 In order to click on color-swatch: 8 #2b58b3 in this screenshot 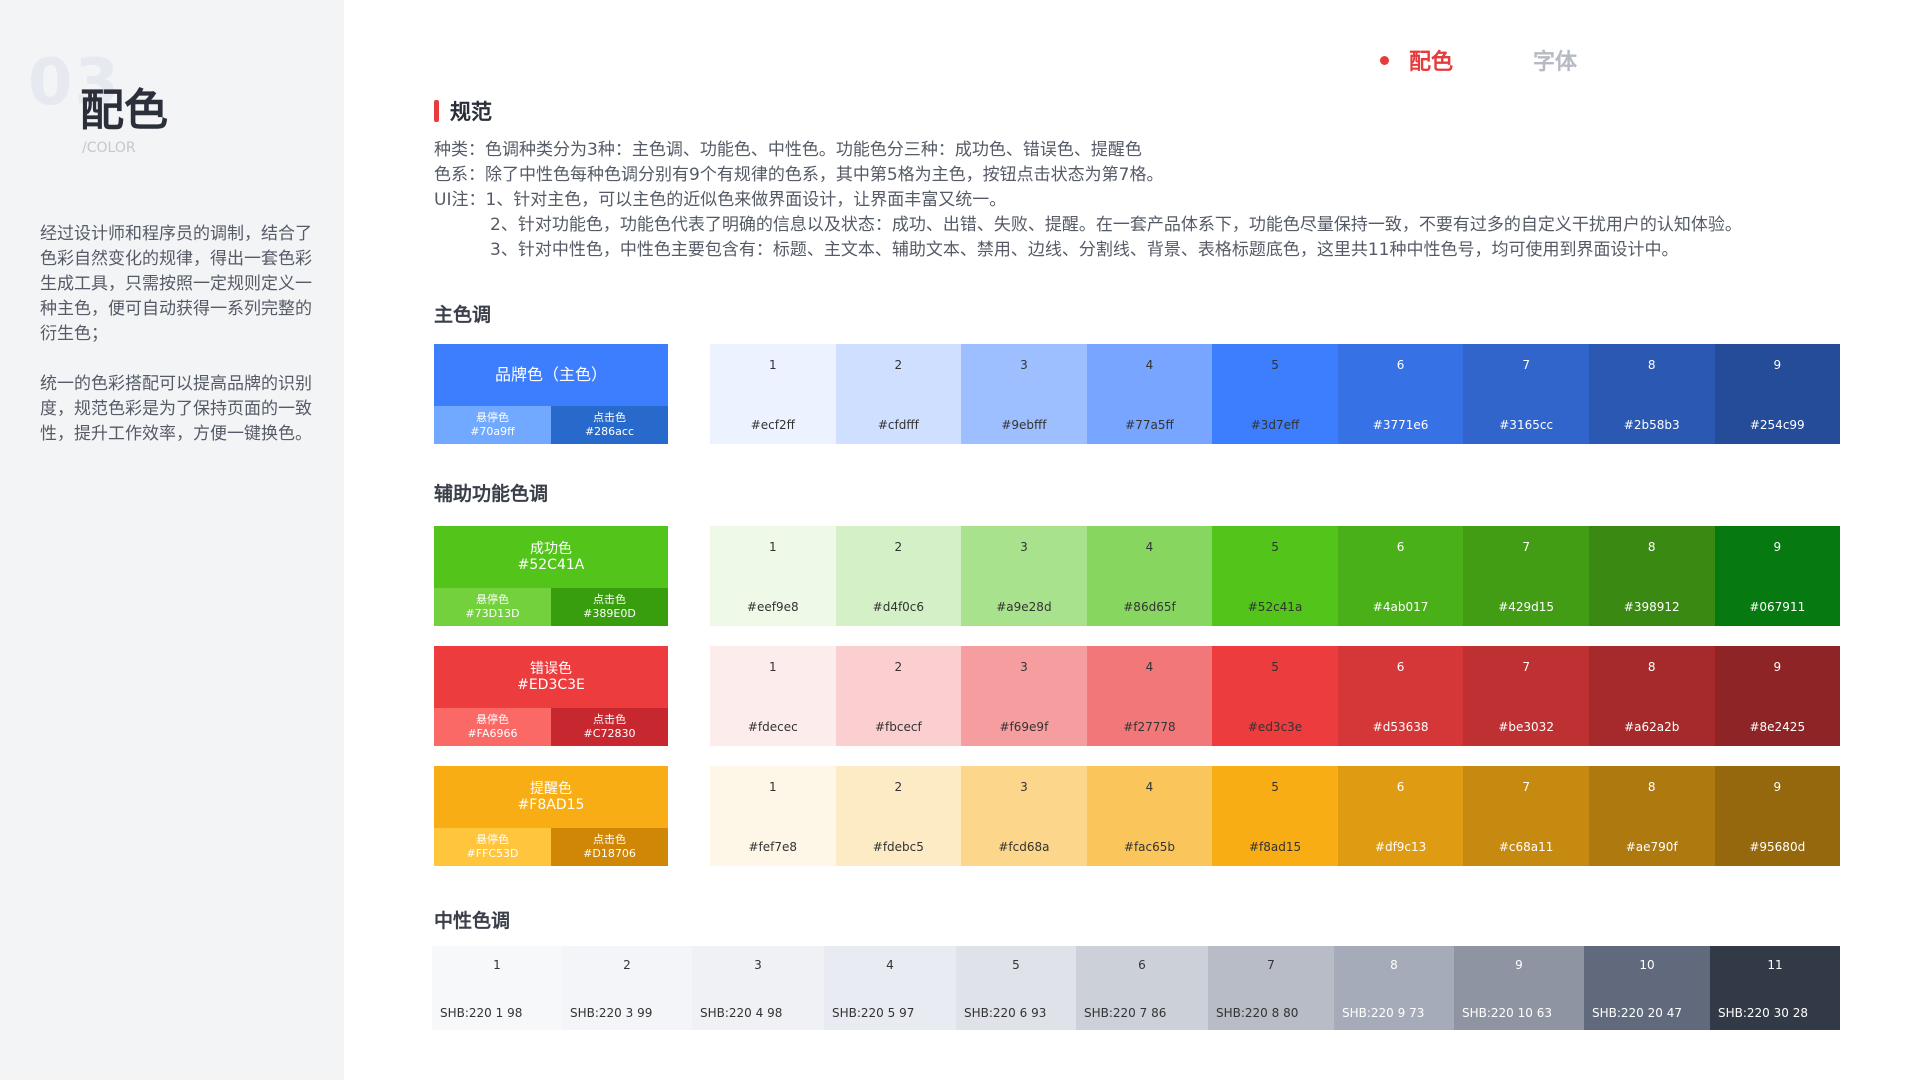, I will do `click(1651, 394)`.